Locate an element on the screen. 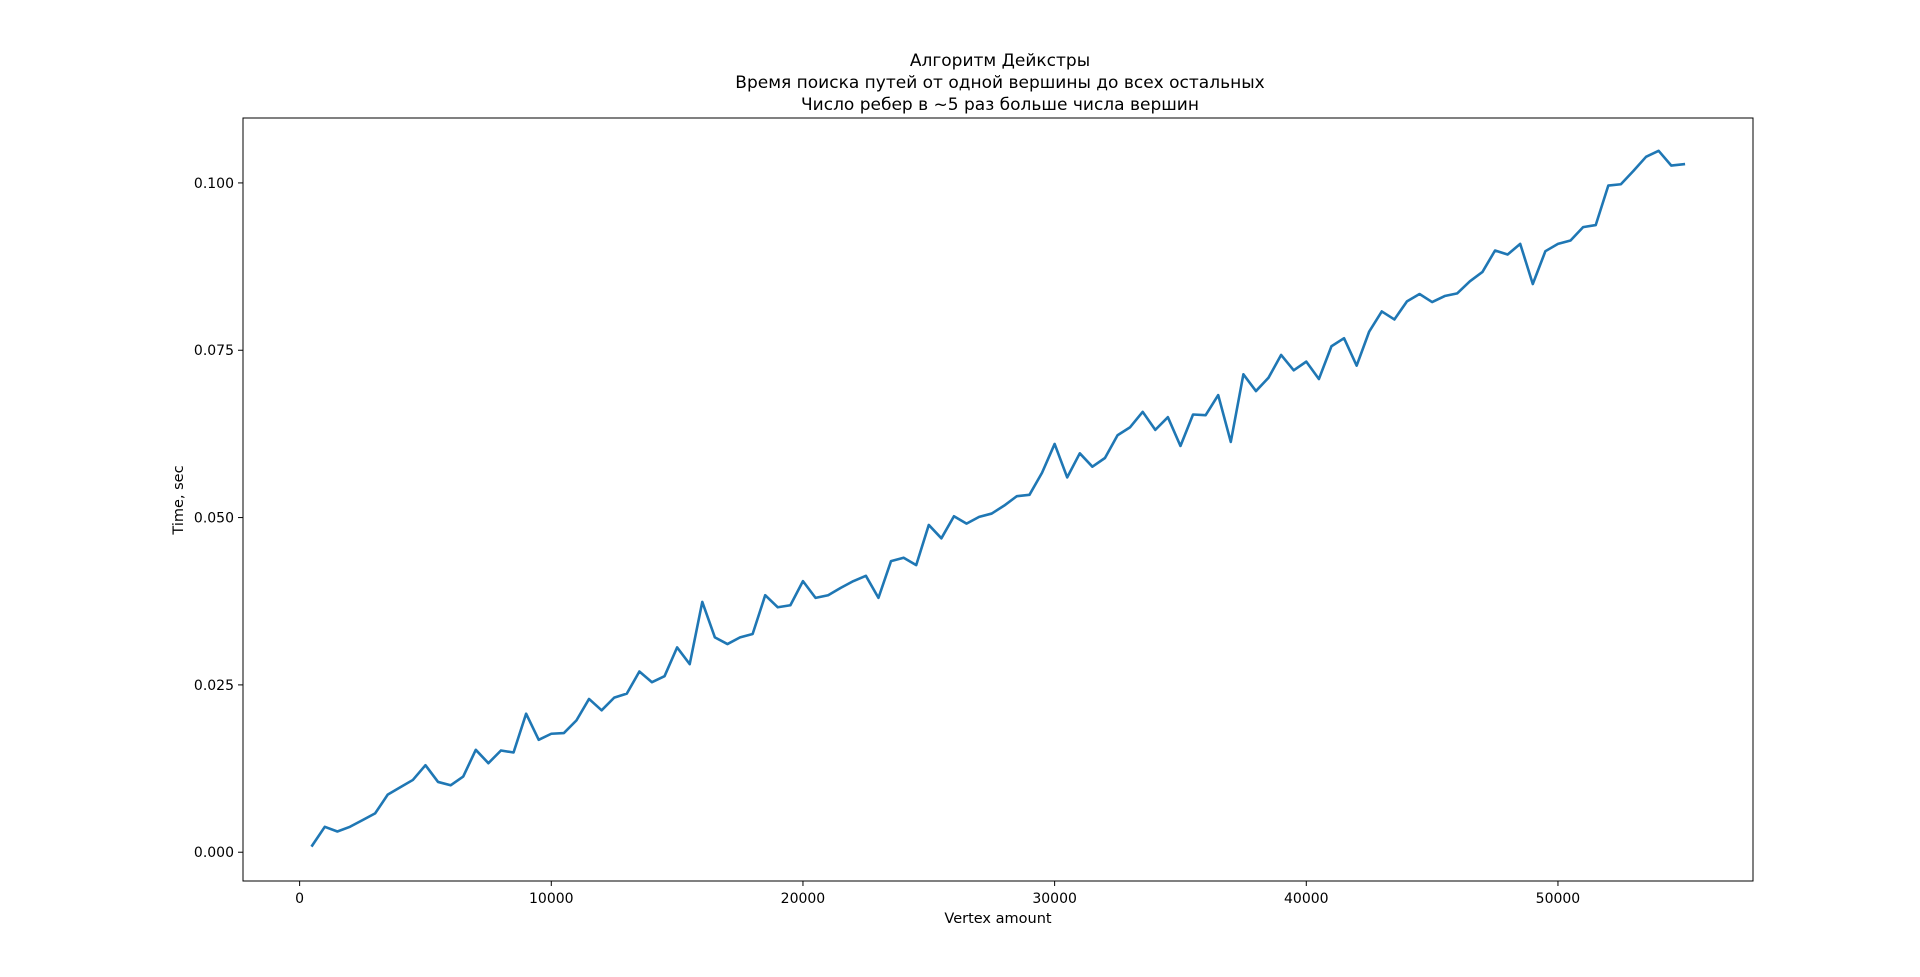 The width and height of the screenshot is (1920, 977). x-axis-label: Vertex amount is located at coordinates (997, 919).